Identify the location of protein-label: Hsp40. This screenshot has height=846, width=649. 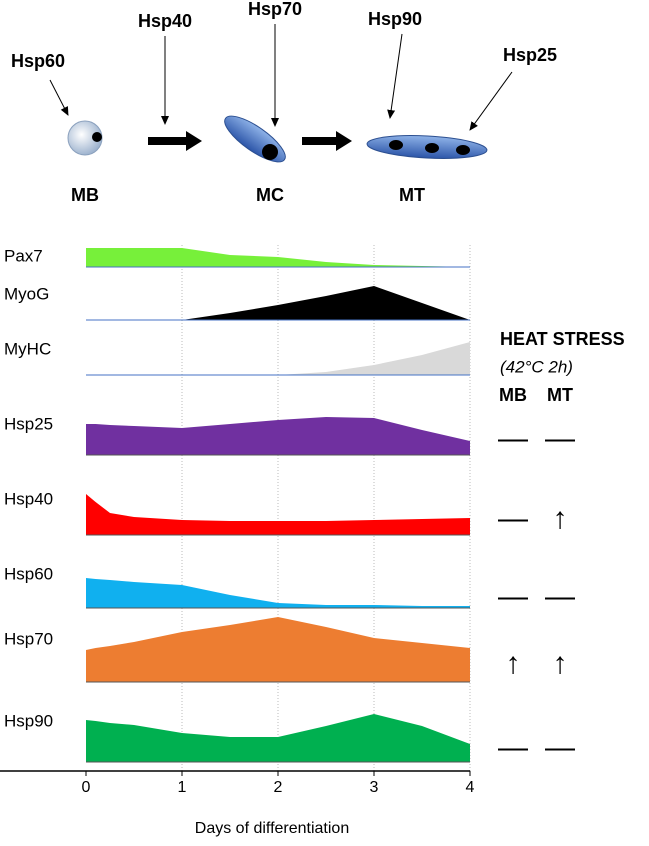
(165, 21).